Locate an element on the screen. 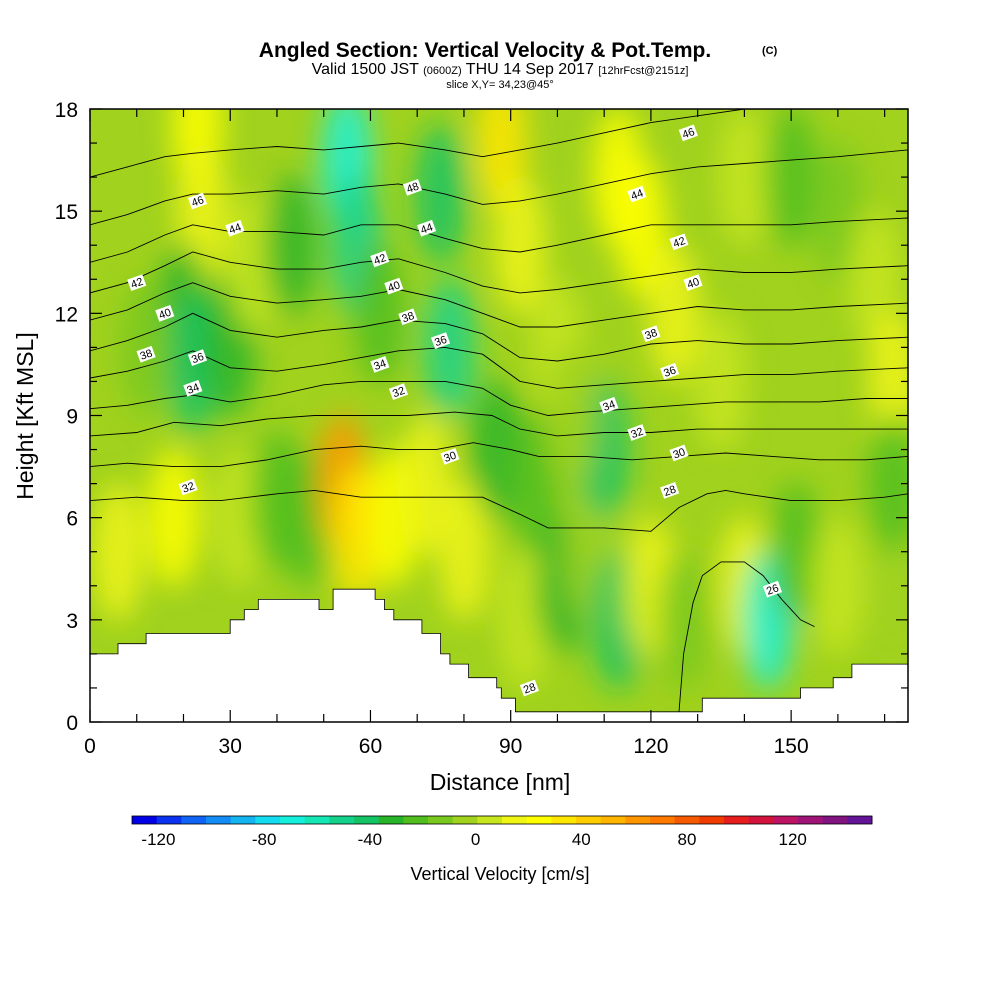 The image size is (1000, 1000). contour-label-text: 36 is located at coordinates (198, 358).